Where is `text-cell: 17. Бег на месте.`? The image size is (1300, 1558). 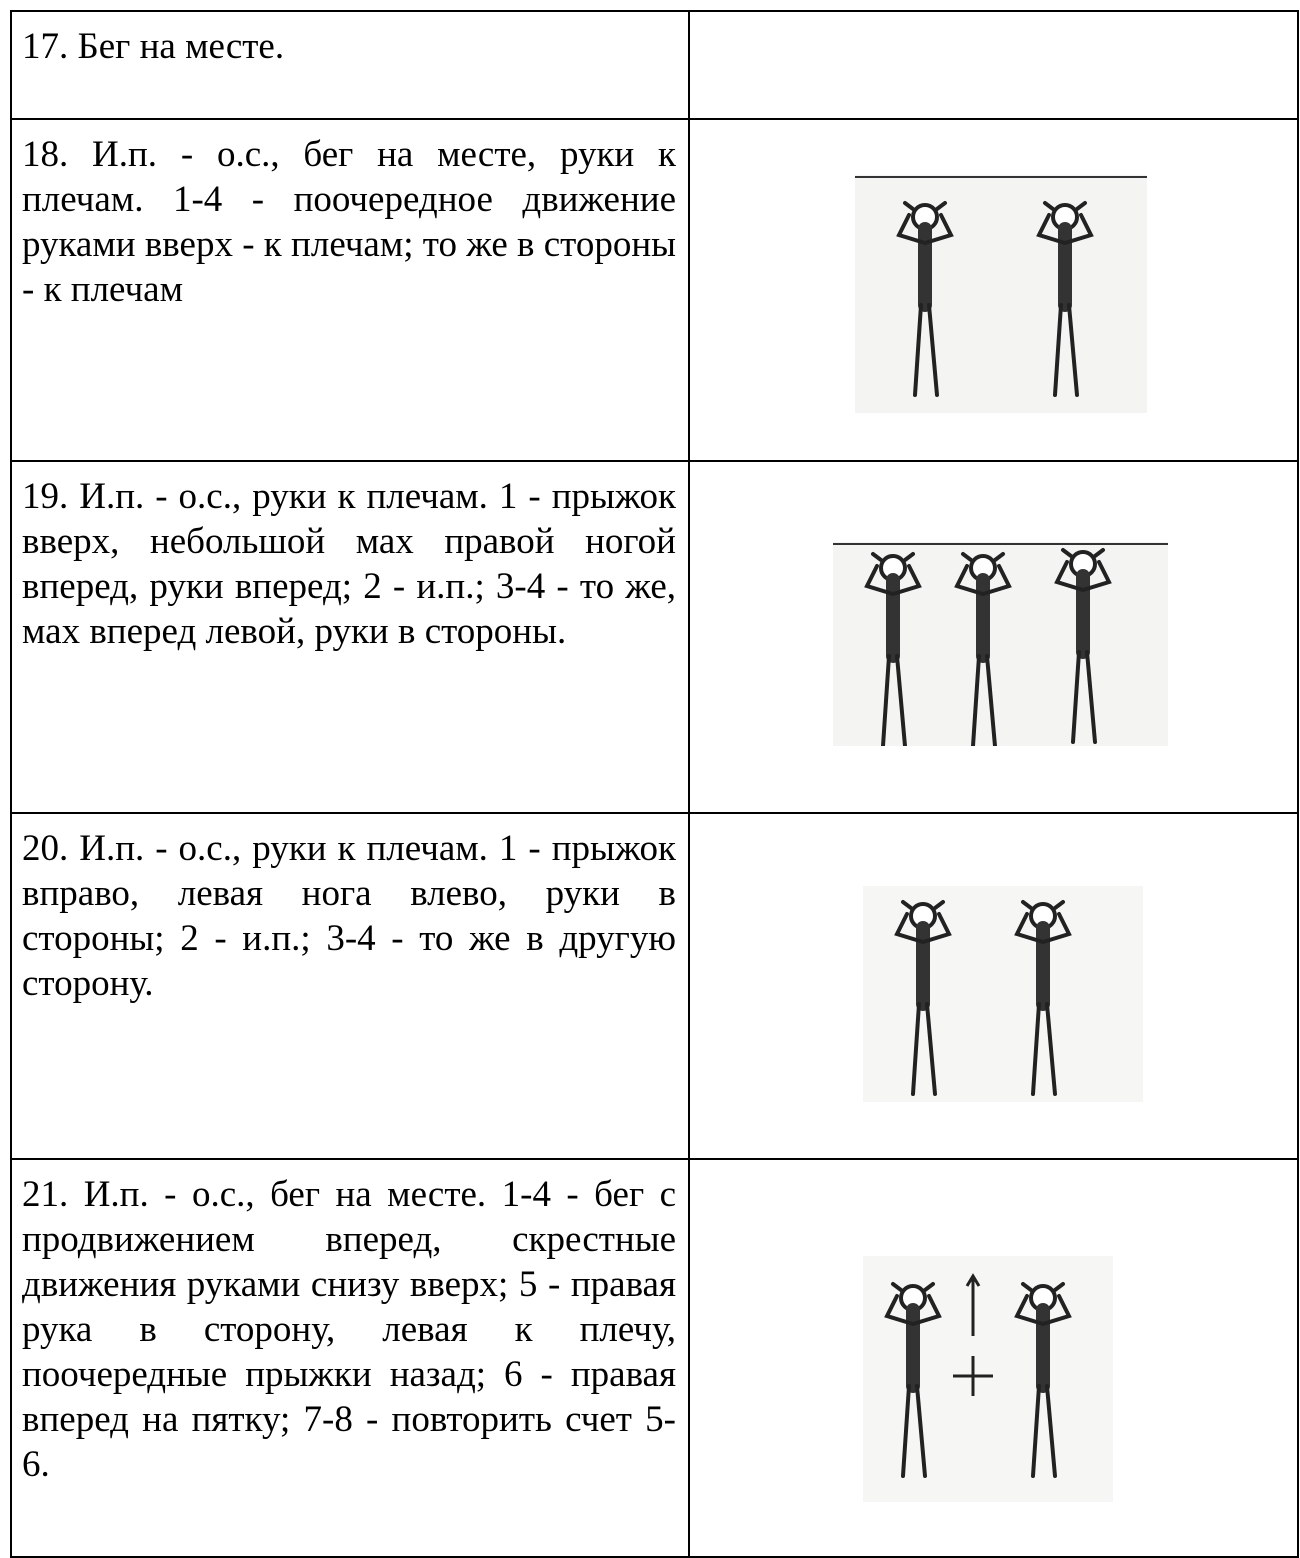
text-cell: 17. Бег на месте. is located at coordinates (350, 65).